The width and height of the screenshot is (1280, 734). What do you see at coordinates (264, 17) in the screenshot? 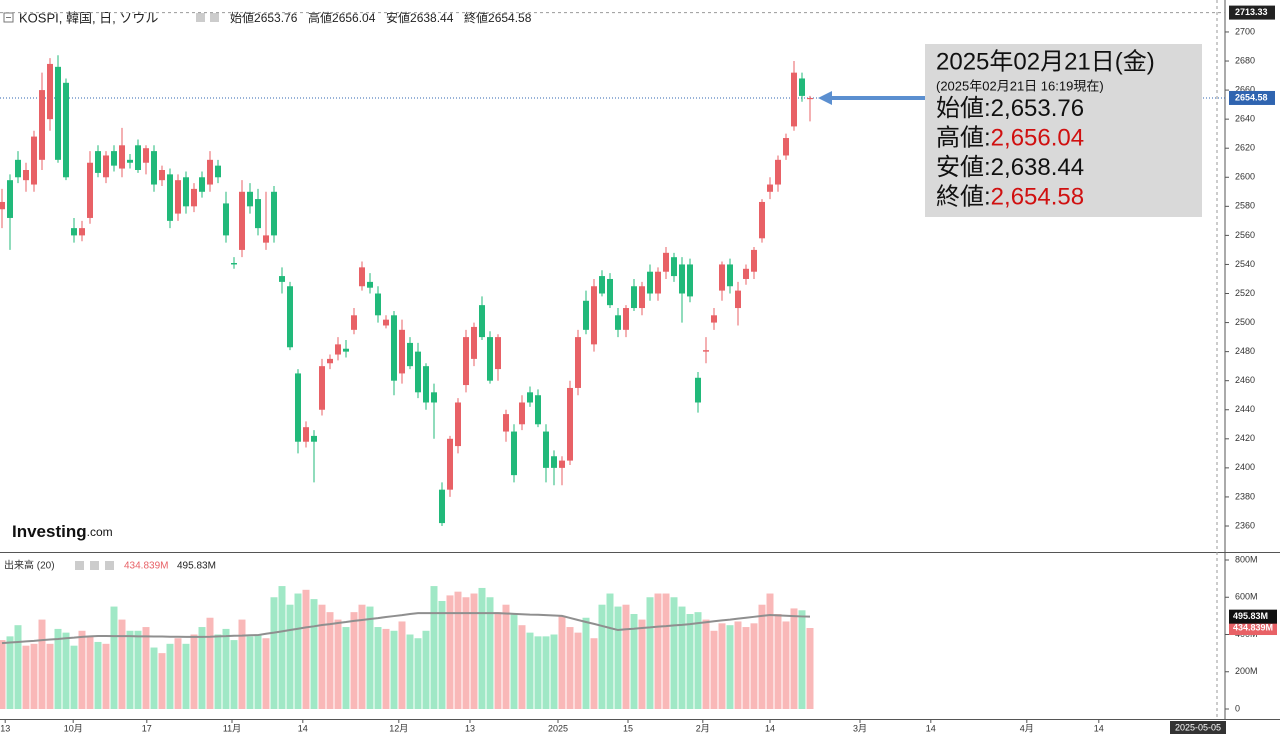
I see `ohlc-legend: 始値2653.76` at bounding box center [264, 17].